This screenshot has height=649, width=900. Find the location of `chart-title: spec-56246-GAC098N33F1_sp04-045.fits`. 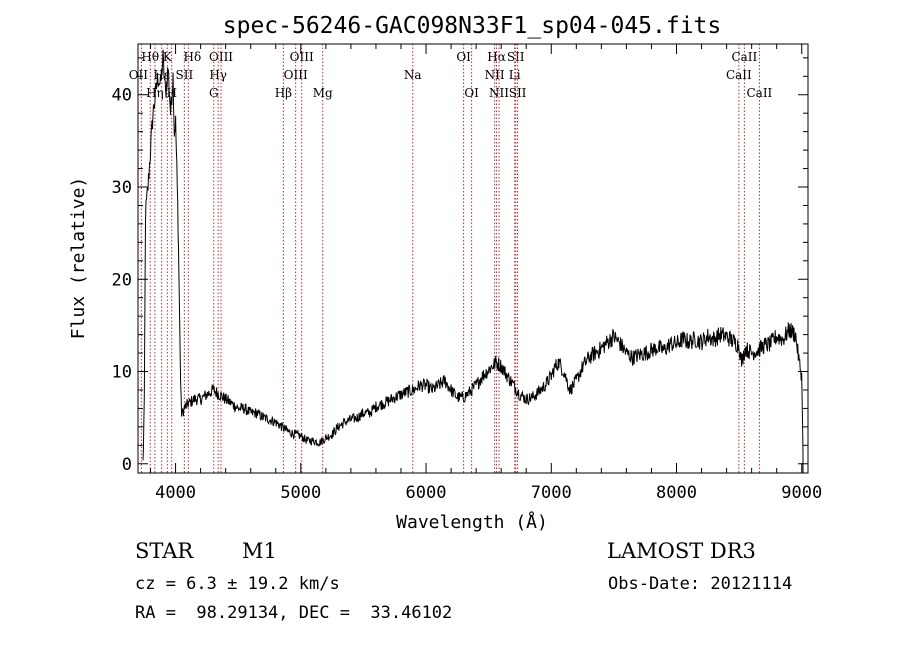

chart-title: spec-56246-GAC098N33F1_sp04-045.fits is located at coordinates (472, 26).